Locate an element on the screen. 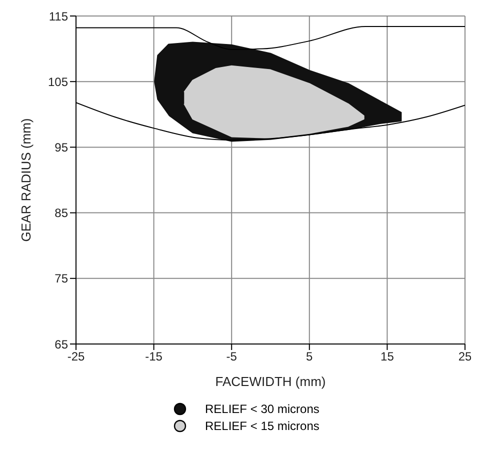 This screenshot has width=479, height=457. x-axis-title: FACEWIDTH (mm) is located at coordinates (270, 381).